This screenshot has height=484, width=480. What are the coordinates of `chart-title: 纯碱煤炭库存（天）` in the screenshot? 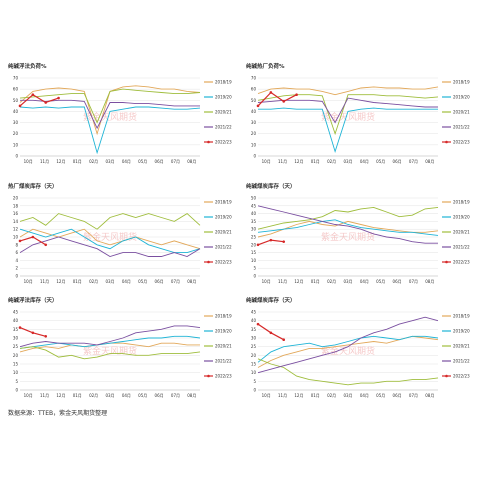 It's located at (271, 186).